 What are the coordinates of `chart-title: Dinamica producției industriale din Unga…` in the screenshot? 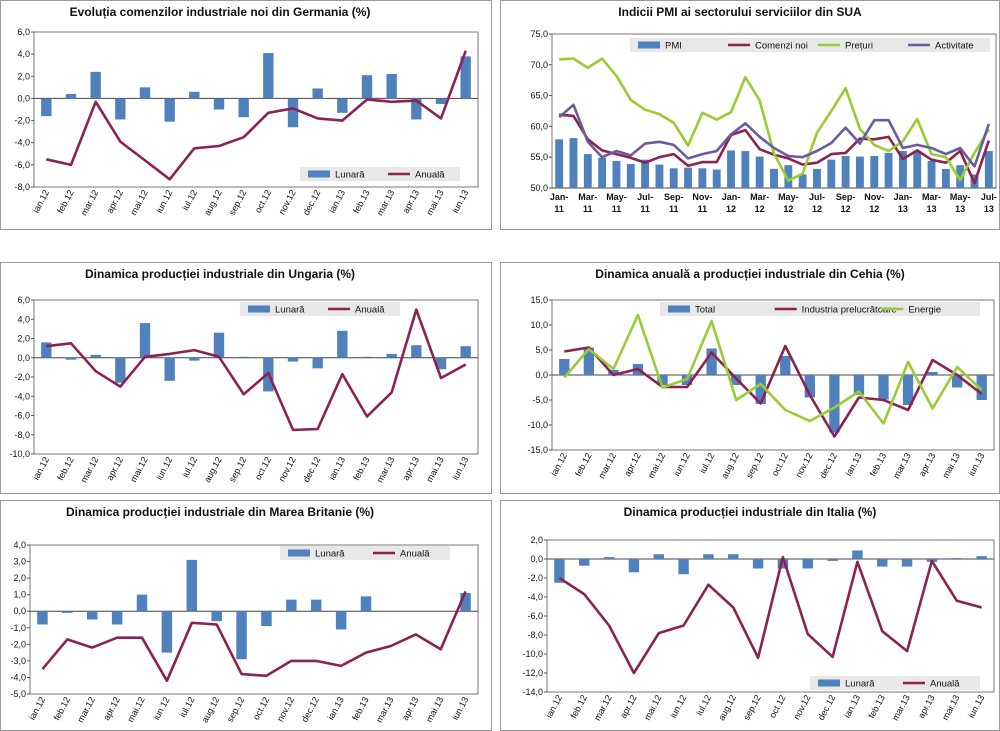 It's located at (220, 274).